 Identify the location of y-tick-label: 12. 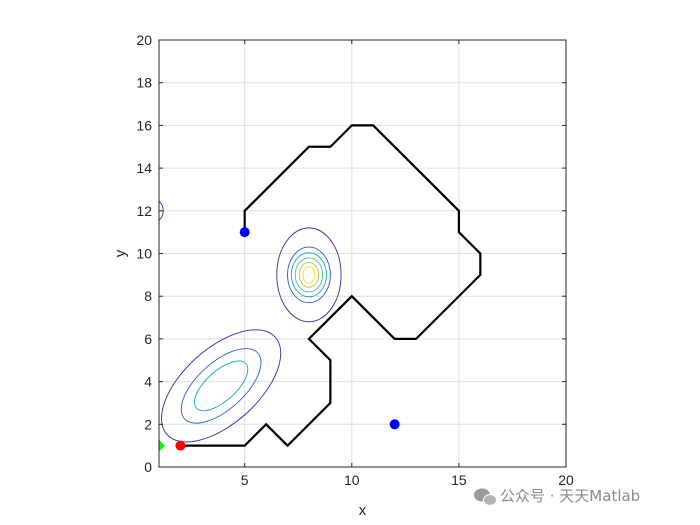
(144, 211).